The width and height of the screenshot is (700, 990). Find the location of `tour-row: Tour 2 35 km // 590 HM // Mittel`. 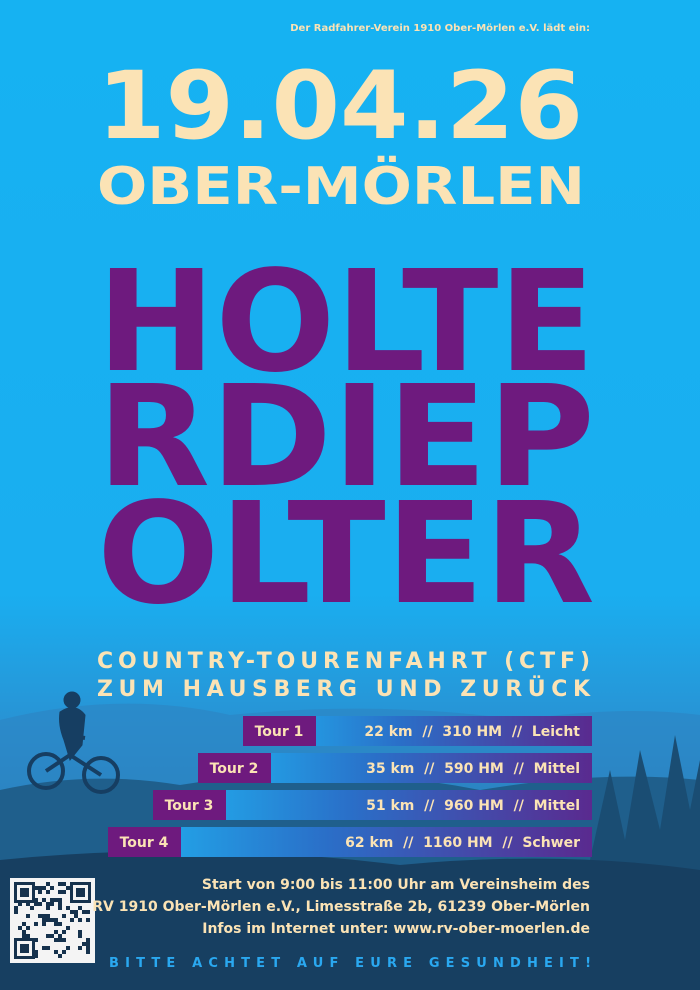

tour-row: Tour 2 35 km // 590 HM // Mittel is located at coordinates (395, 768).